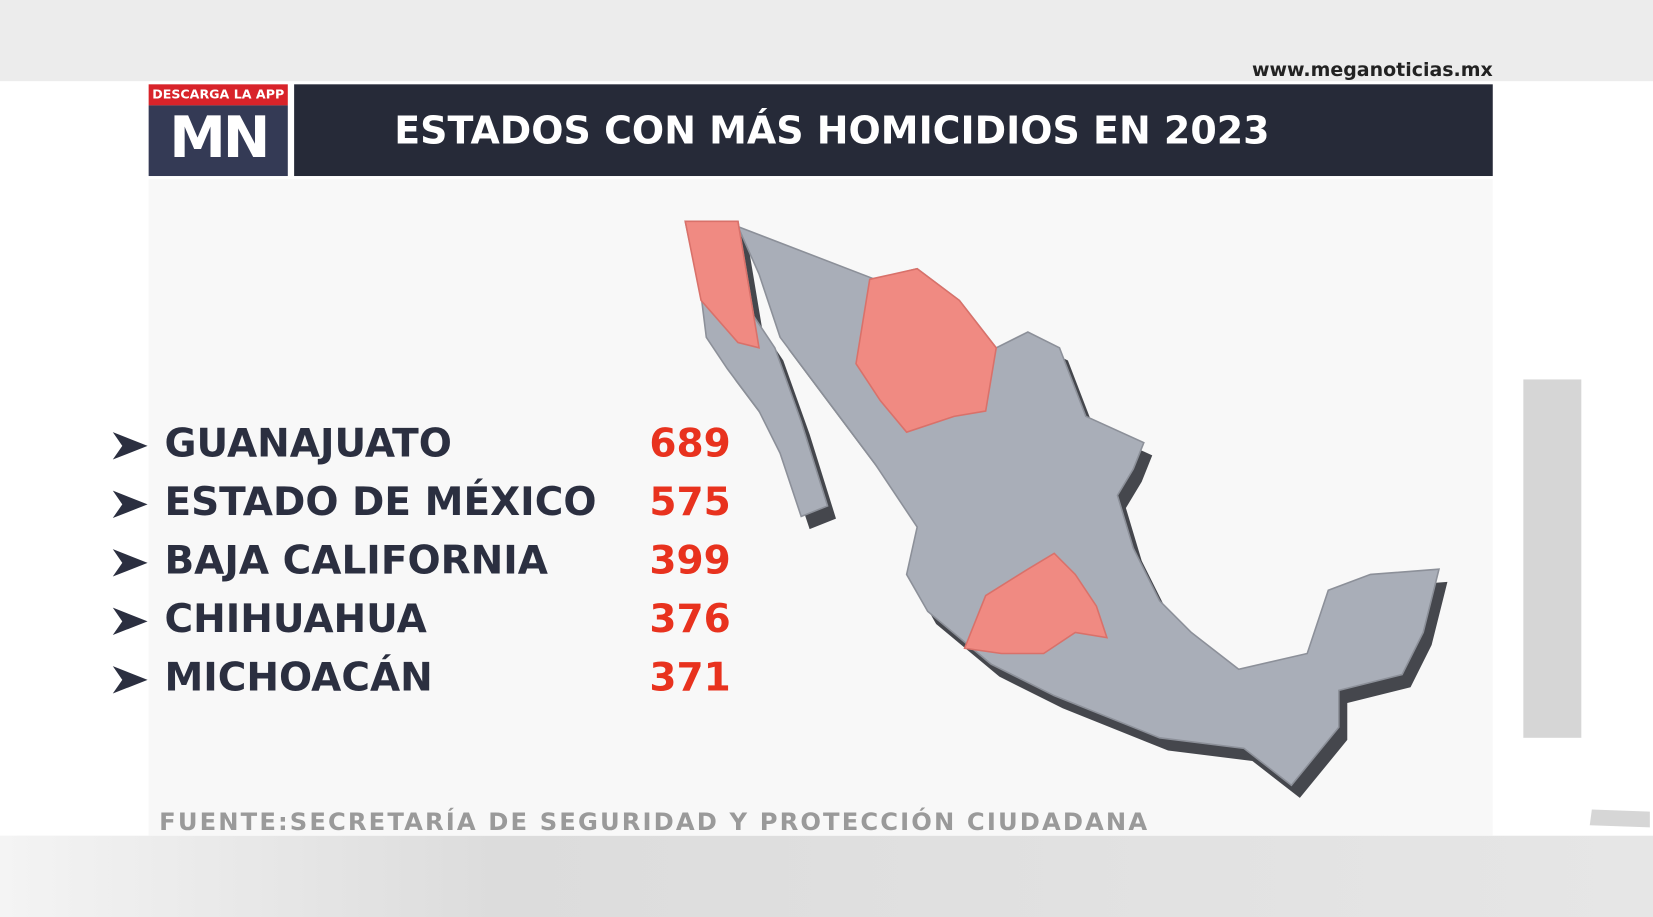 Image resolution: width=1653 pixels, height=917 pixels. What do you see at coordinates (722, 284) in the screenshot?
I see `baja-california` at bounding box center [722, 284].